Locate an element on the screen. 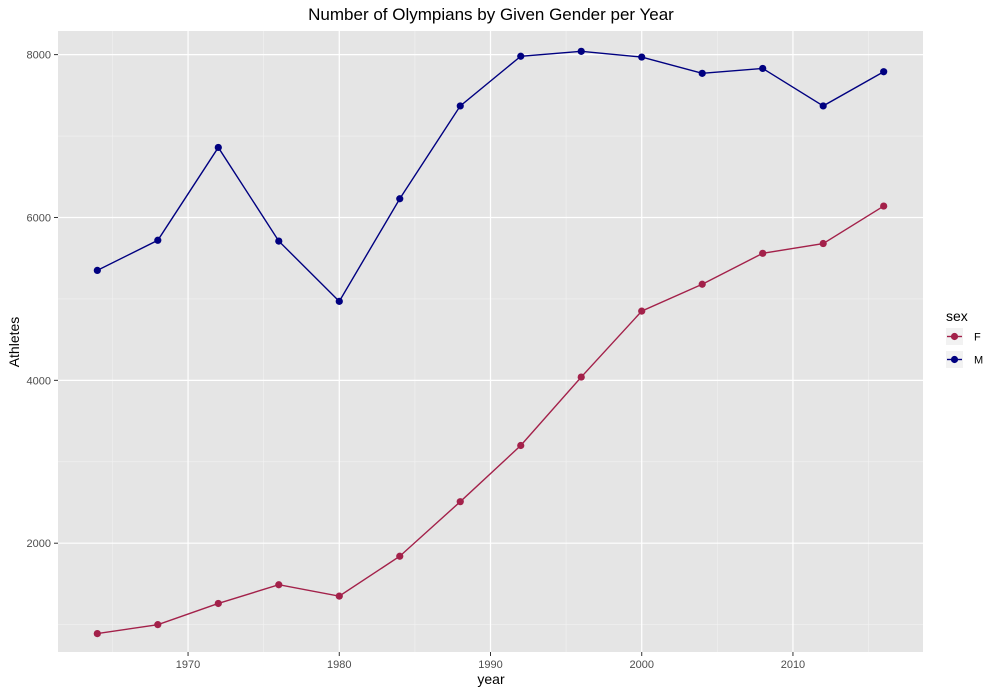 This screenshot has height=693, width=1000. y-axis-title: Athletes is located at coordinates (14, 342).